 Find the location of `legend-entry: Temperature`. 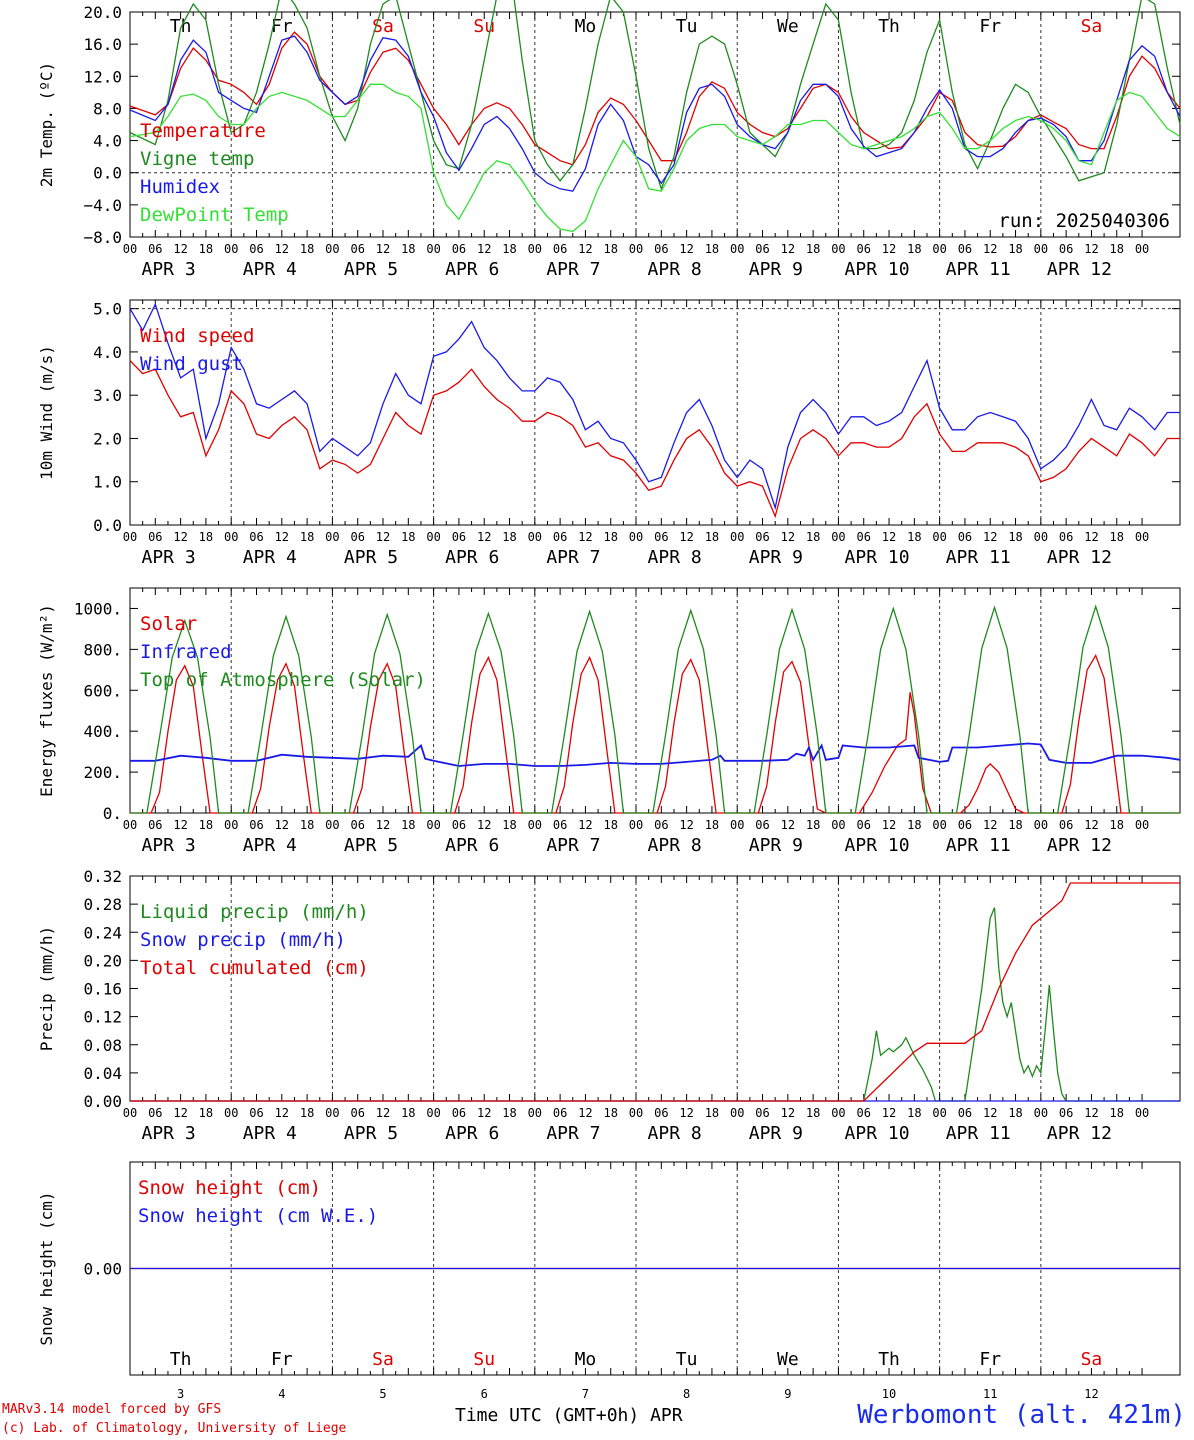

legend-entry: Temperature is located at coordinates (203, 131).